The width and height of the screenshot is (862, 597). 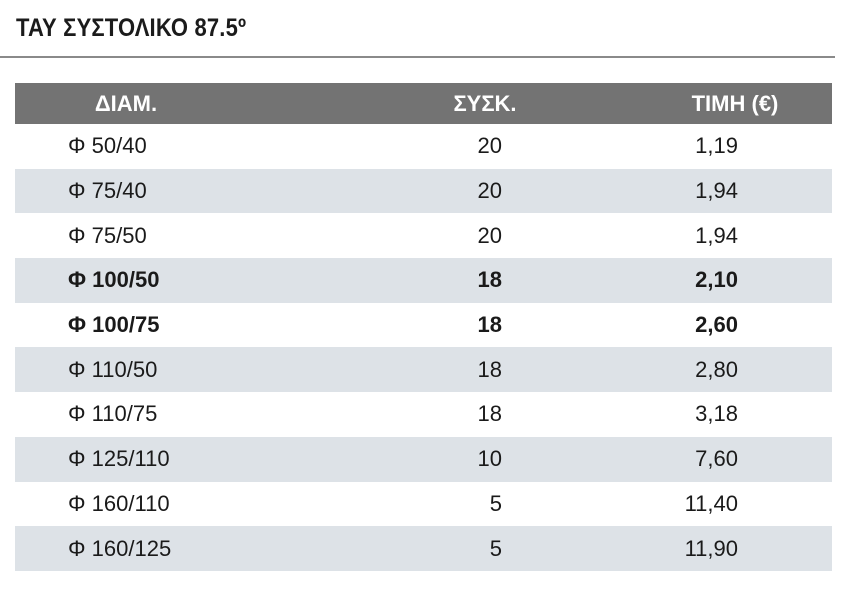 I want to click on table-row: Φ 125/110 10 7,60, so click(x=423, y=459).